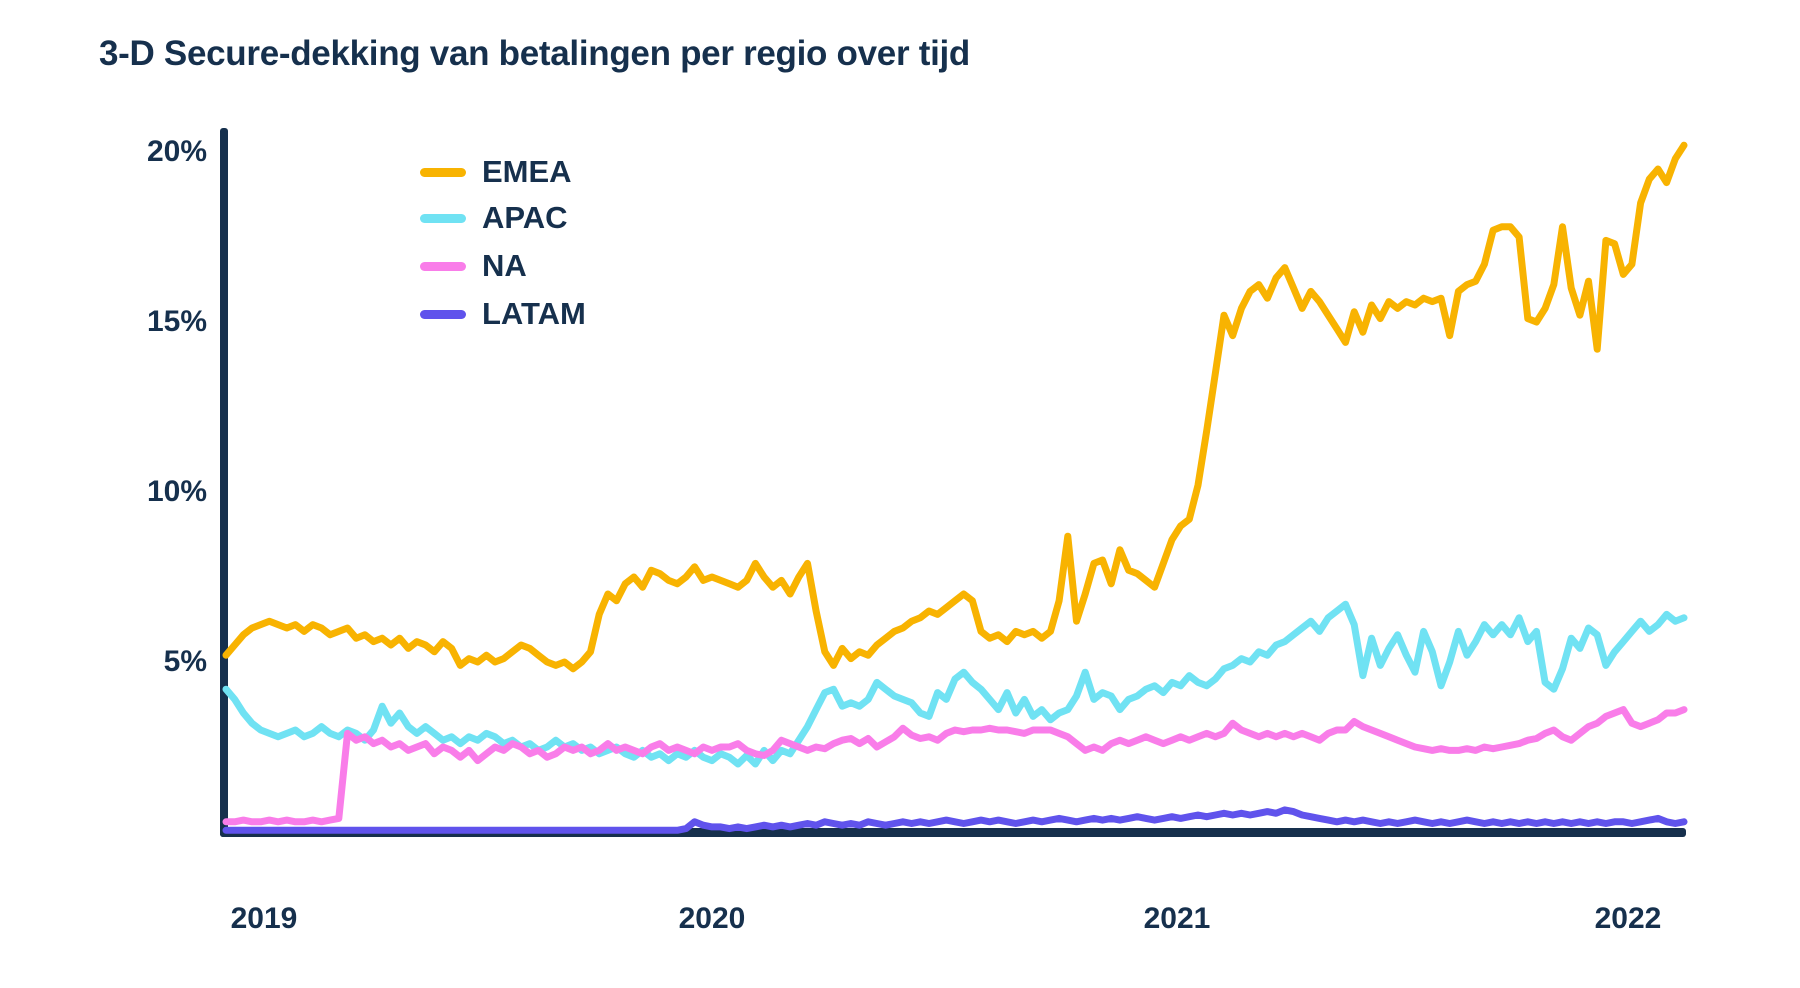  I want to click on legend-label-latam: LATAM, so click(534, 313).